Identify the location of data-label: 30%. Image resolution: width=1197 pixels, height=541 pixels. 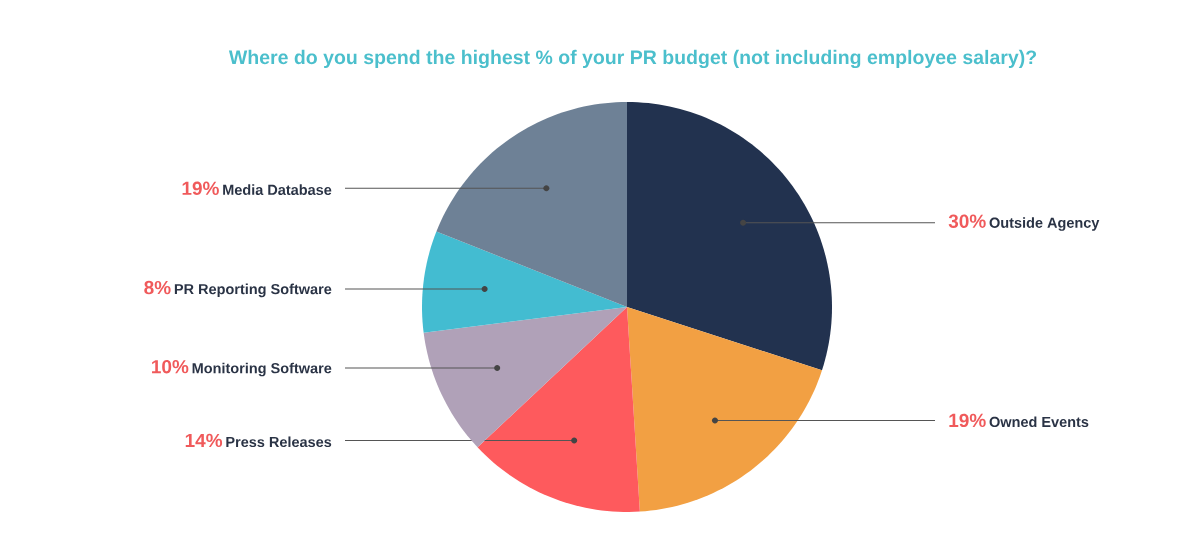
(967, 221).